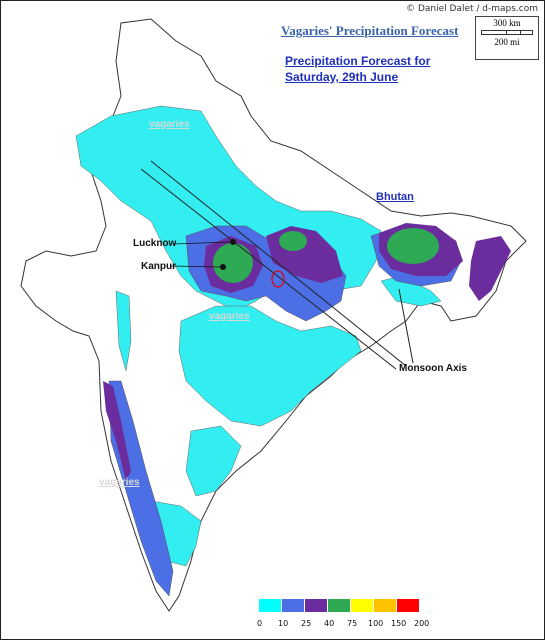  I want to click on legend-tick: 75, so click(352, 623).